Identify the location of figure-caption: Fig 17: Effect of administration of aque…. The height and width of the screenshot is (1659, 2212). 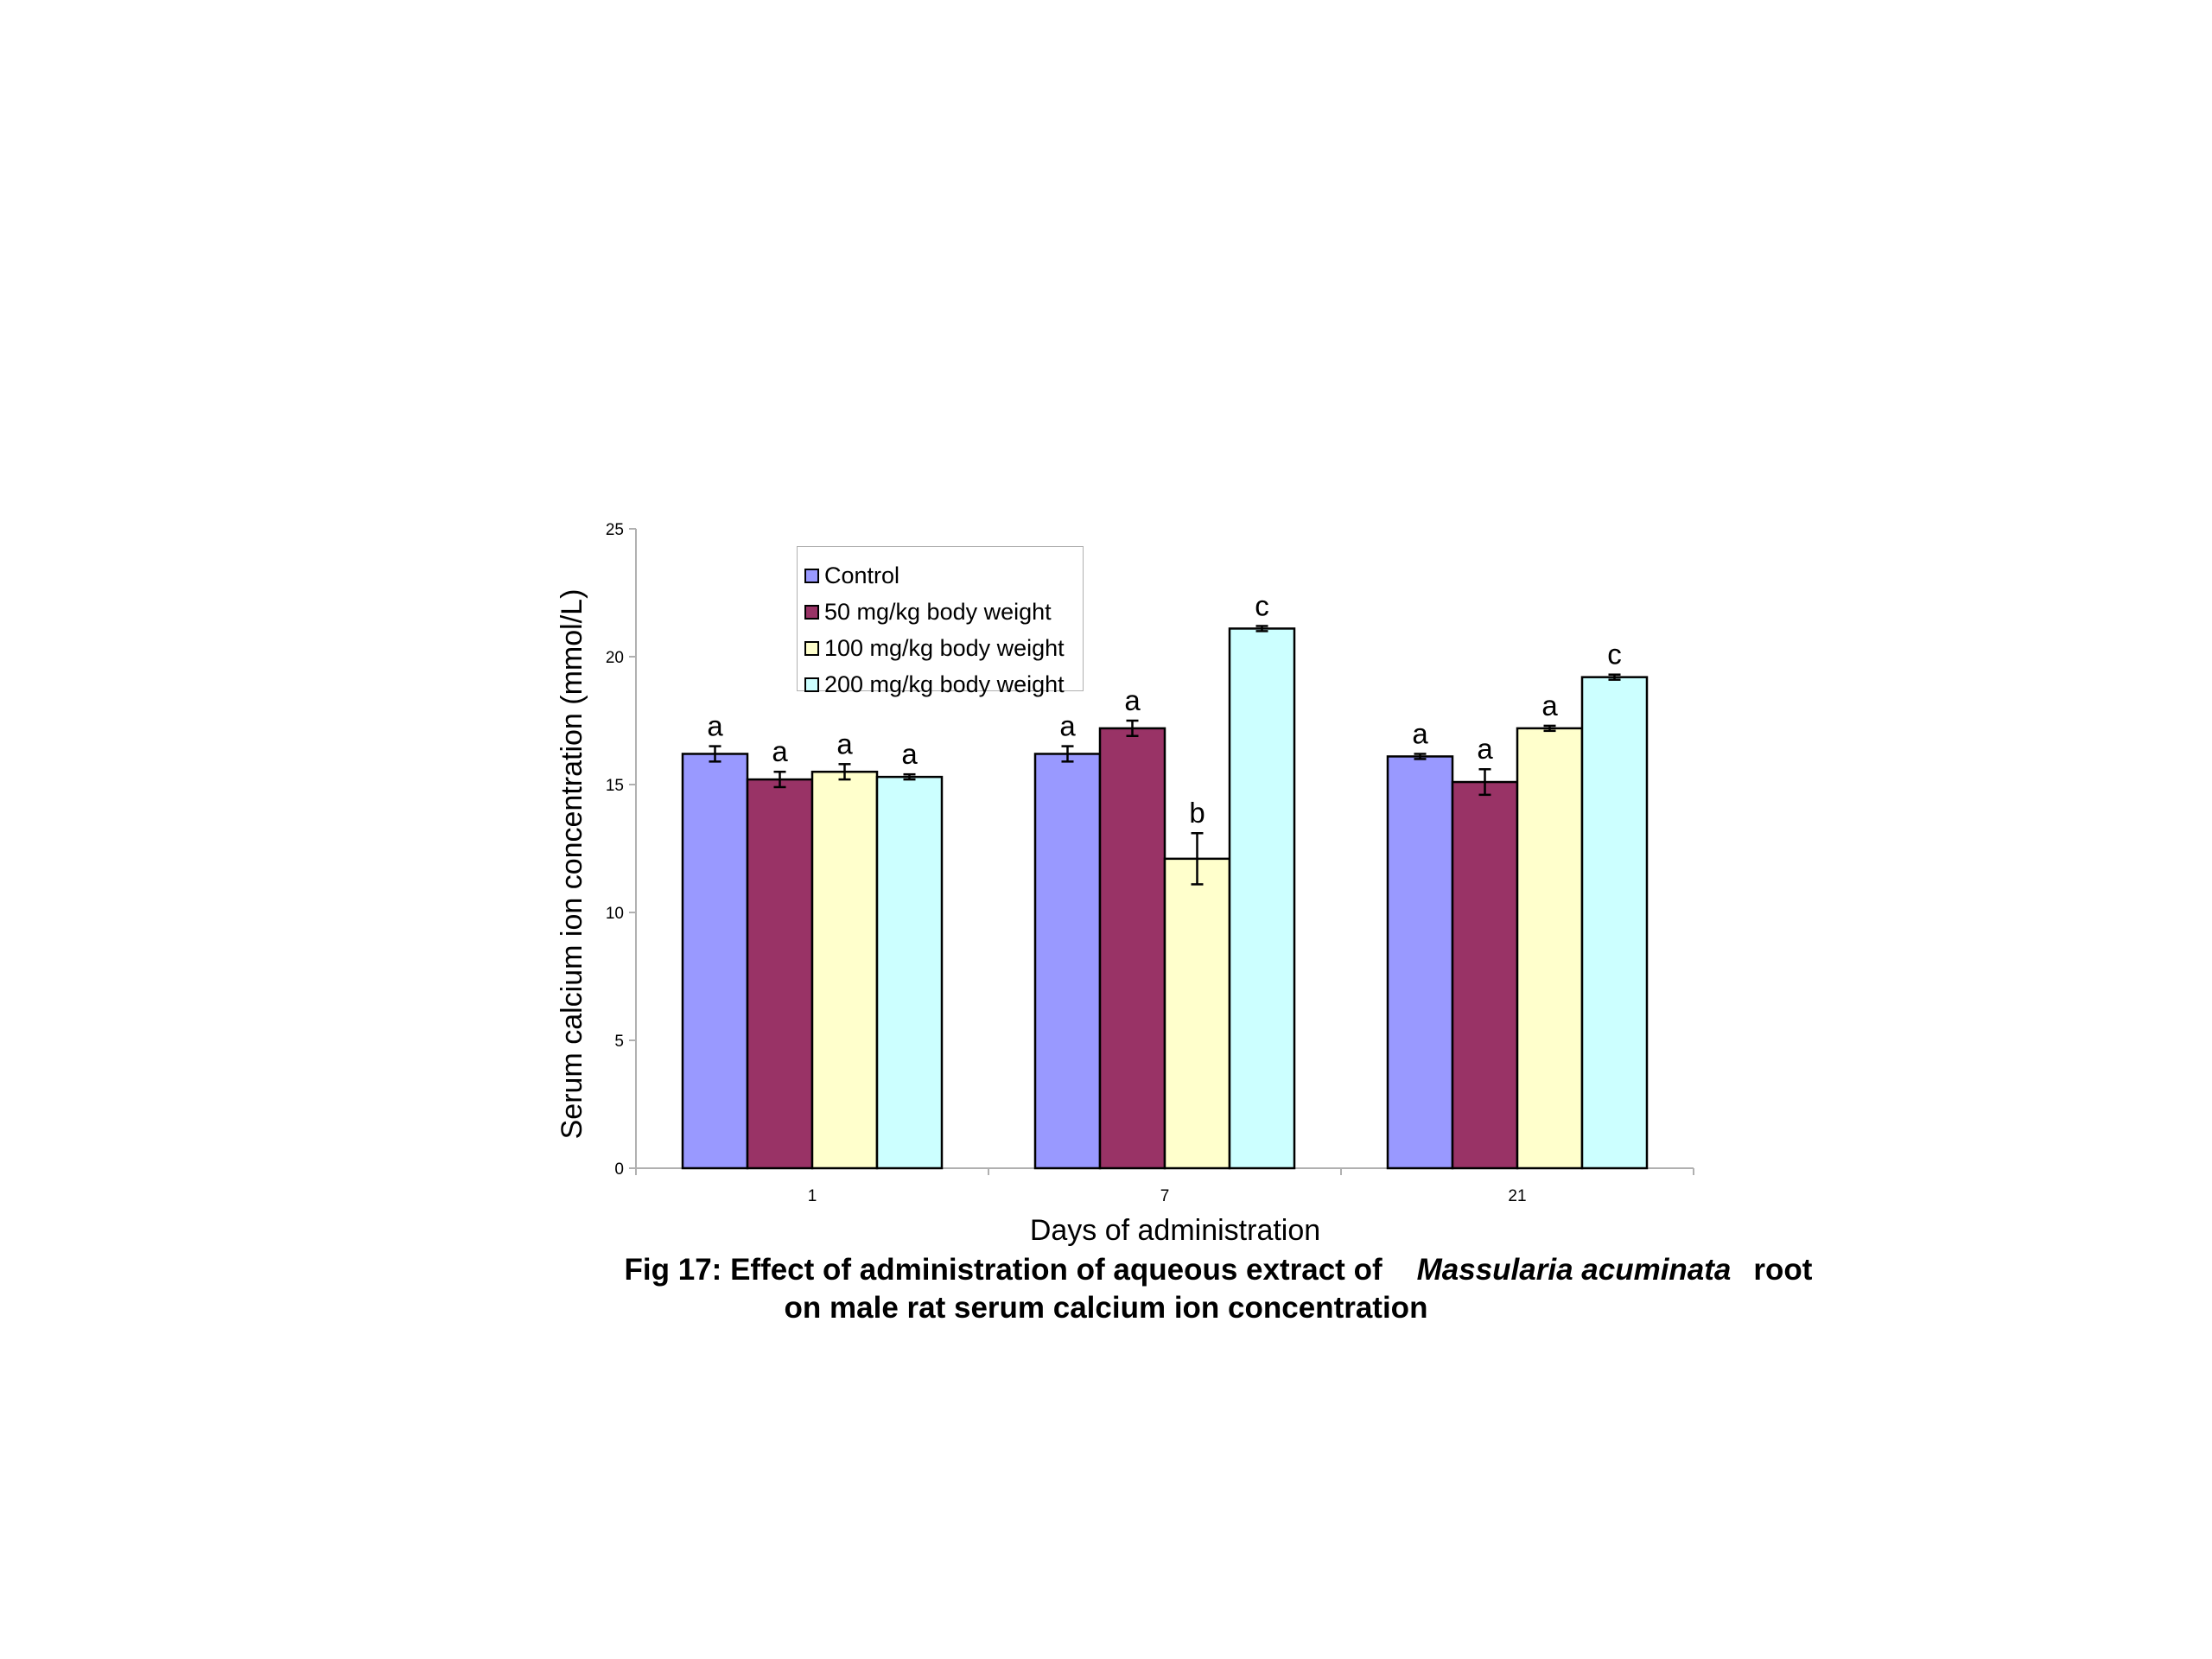
(1106, 1289).